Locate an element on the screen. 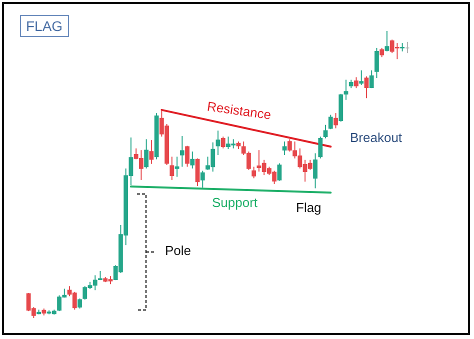 Image resolution: width=474 pixels, height=339 pixels. annotation: Breakout is located at coordinates (376, 137).